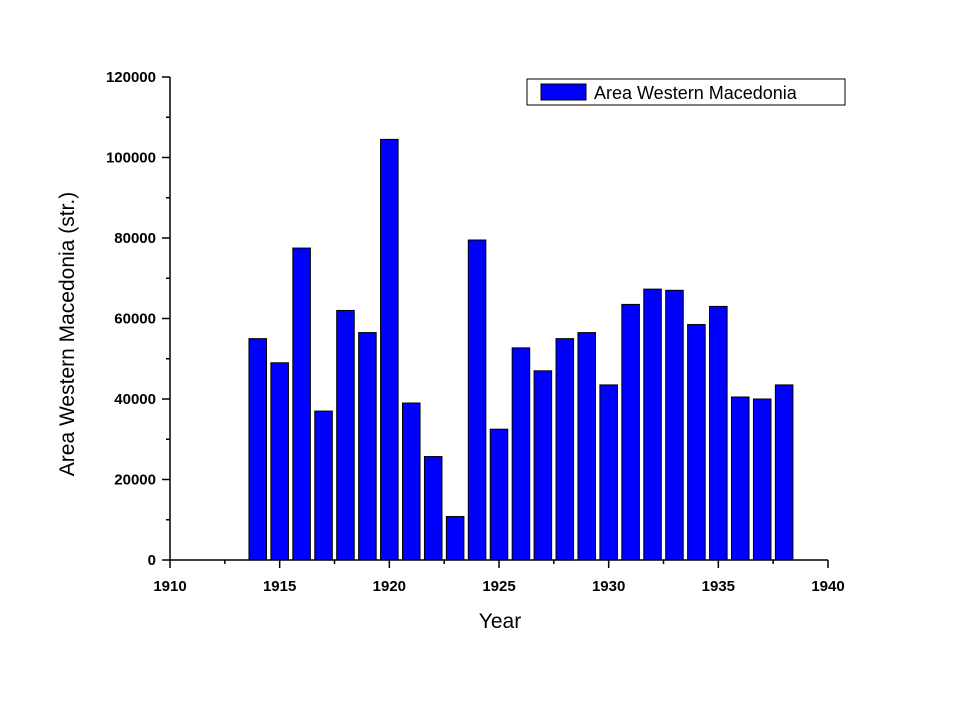 Image resolution: width=960 pixels, height=725 pixels. What do you see at coordinates (131, 77) in the screenshot?
I see `y-tick-label: 120000` at bounding box center [131, 77].